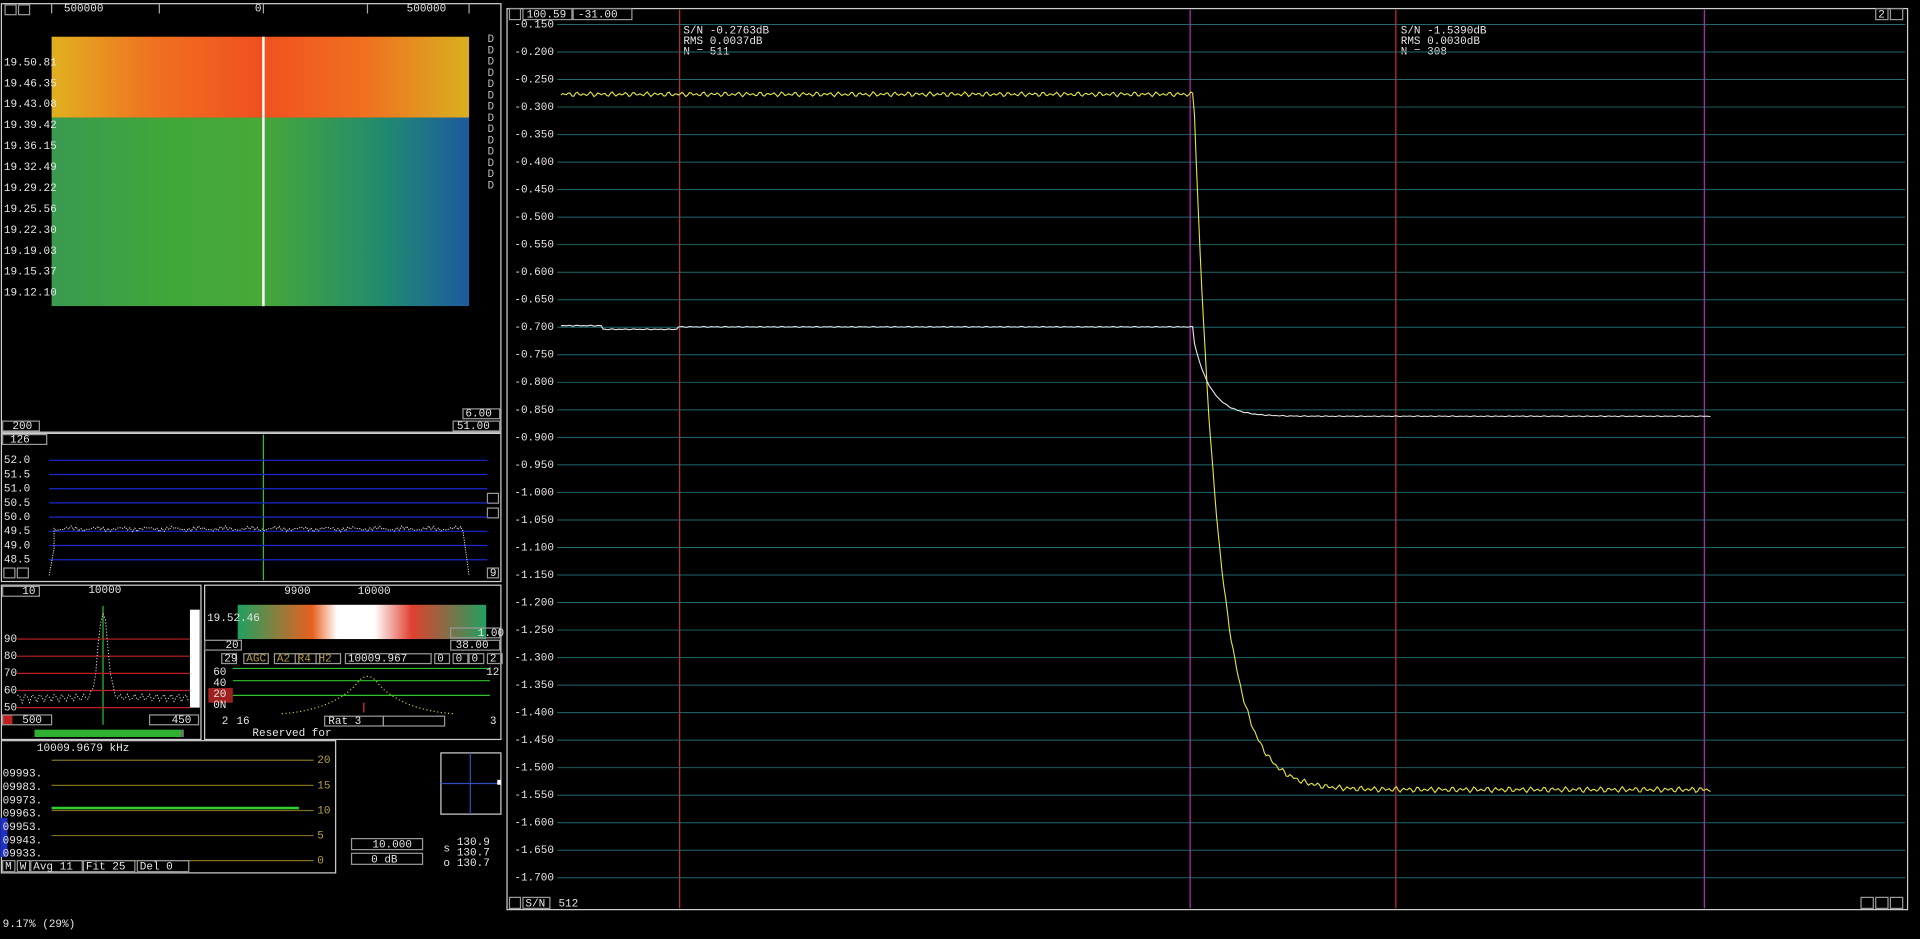 This screenshot has width=1920, height=939. I want to click on y-label: 51.5, so click(17, 475).